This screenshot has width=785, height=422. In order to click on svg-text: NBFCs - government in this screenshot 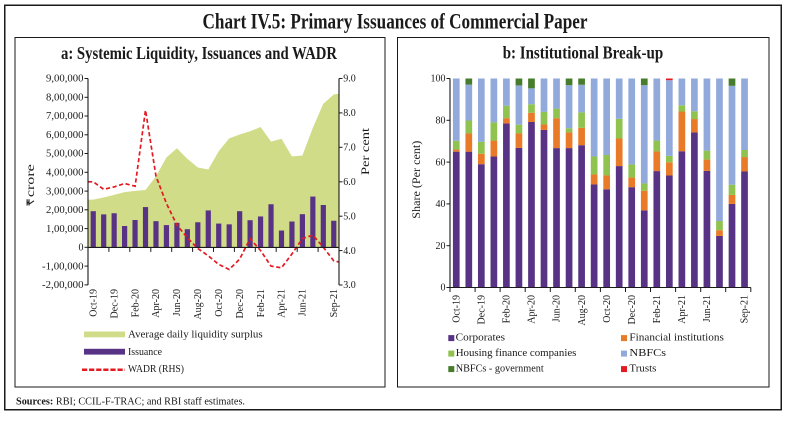, I will do `click(500, 368)`.